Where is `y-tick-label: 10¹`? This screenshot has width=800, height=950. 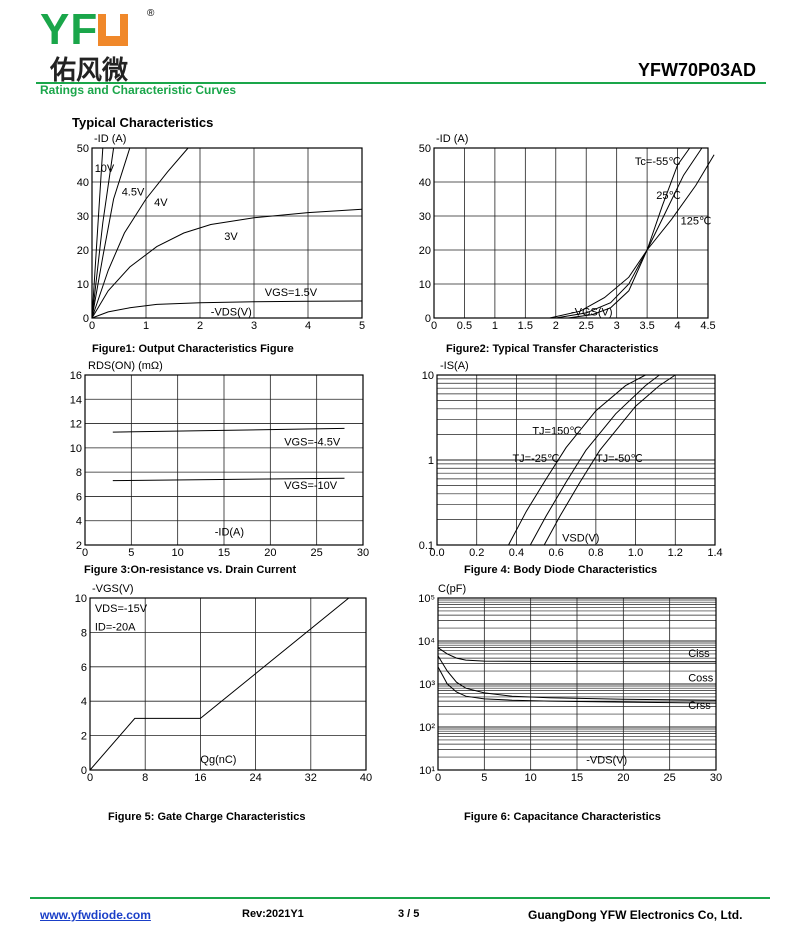 y-tick-label: 10¹ is located at coordinates (427, 771).